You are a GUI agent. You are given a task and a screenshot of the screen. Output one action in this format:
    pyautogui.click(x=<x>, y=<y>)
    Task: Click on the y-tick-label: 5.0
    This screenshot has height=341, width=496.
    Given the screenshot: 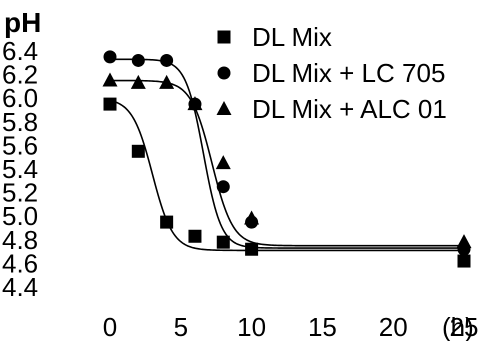 What is the action you would take?
    pyautogui.click(x=20, y=216)
    